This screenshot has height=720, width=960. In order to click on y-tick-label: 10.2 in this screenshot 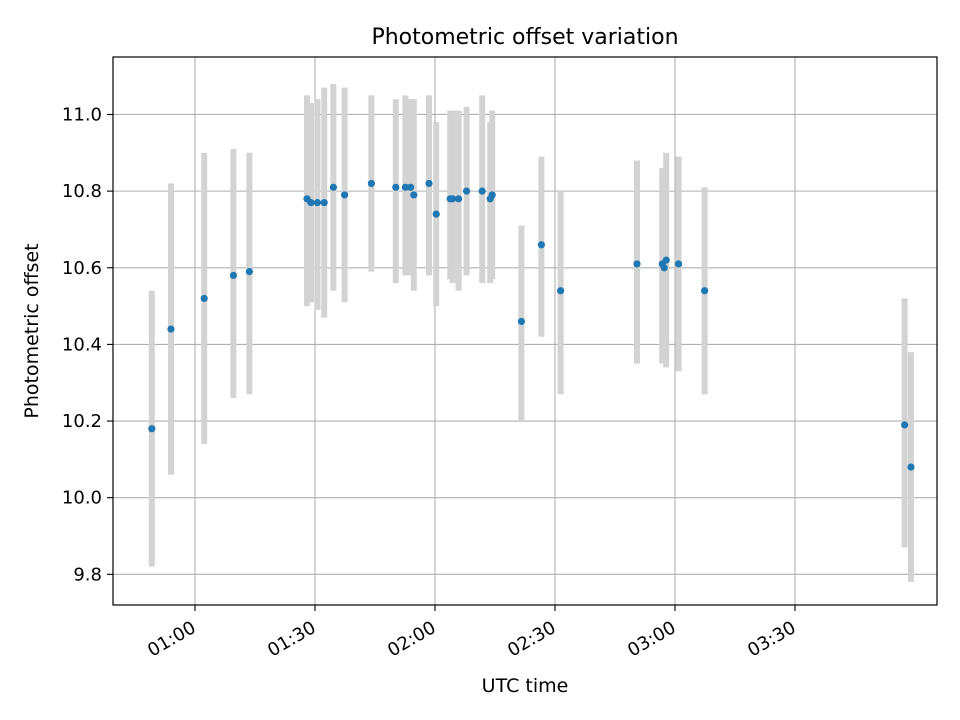, I will do `click(82, 421)`.